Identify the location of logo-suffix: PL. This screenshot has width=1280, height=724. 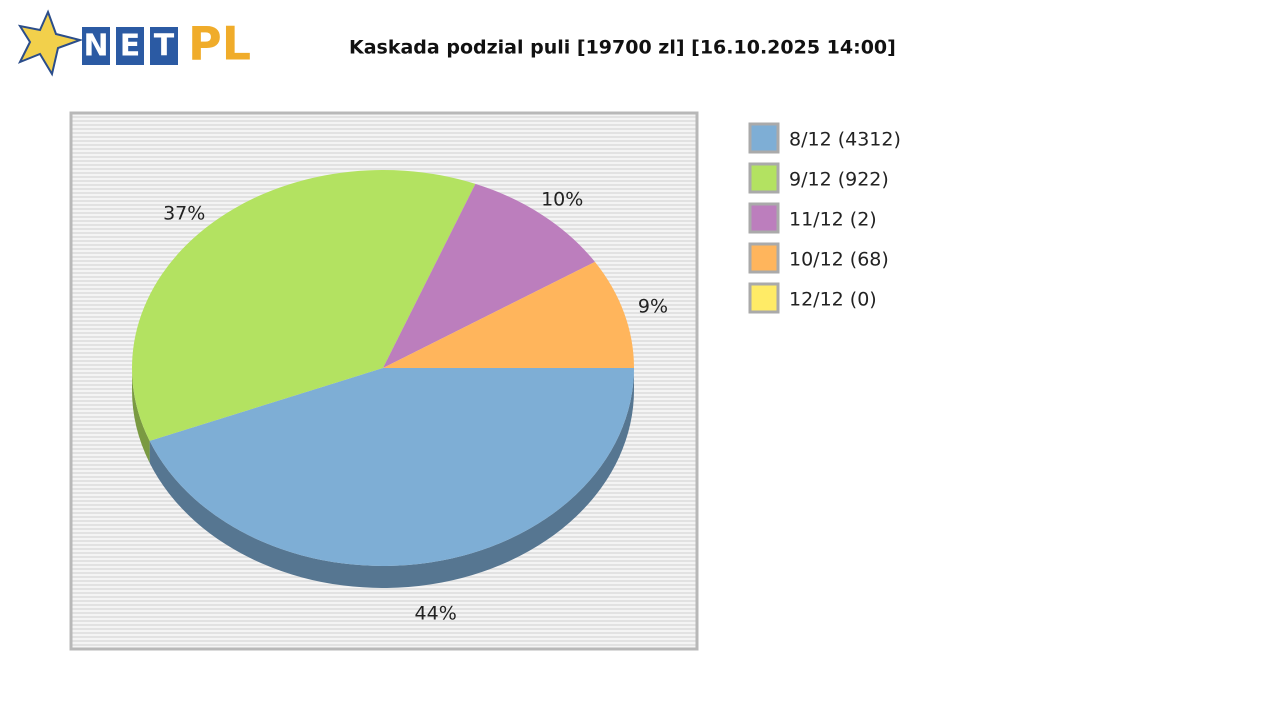
(219, 44).